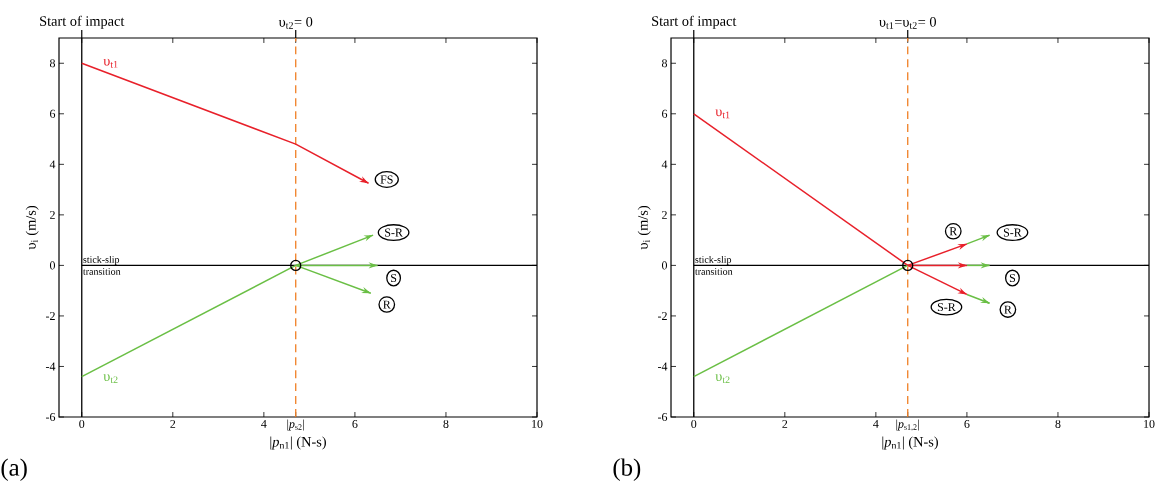  I want to click on text: (b), so click(627, 469).